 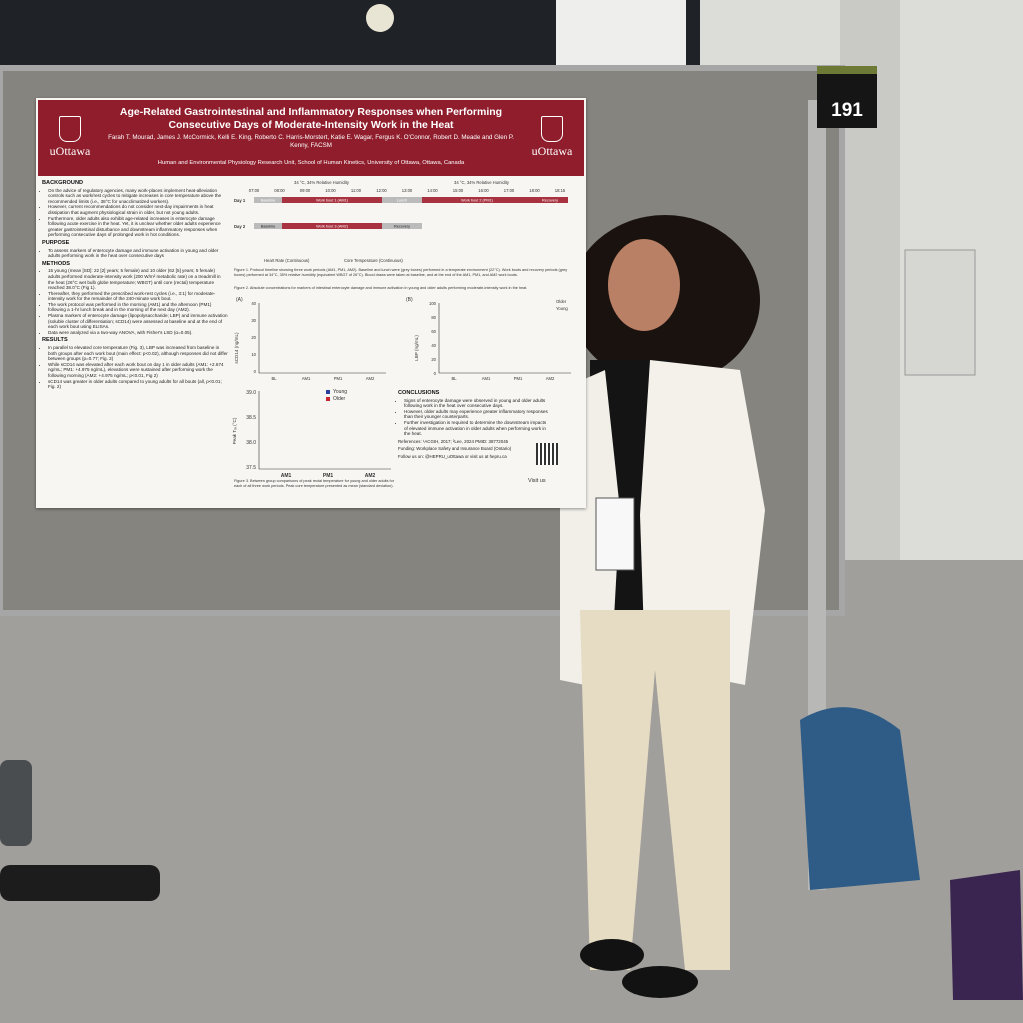 I want to click on axis-label: sCD14 (ng/mL), so click(x=236, y=348).